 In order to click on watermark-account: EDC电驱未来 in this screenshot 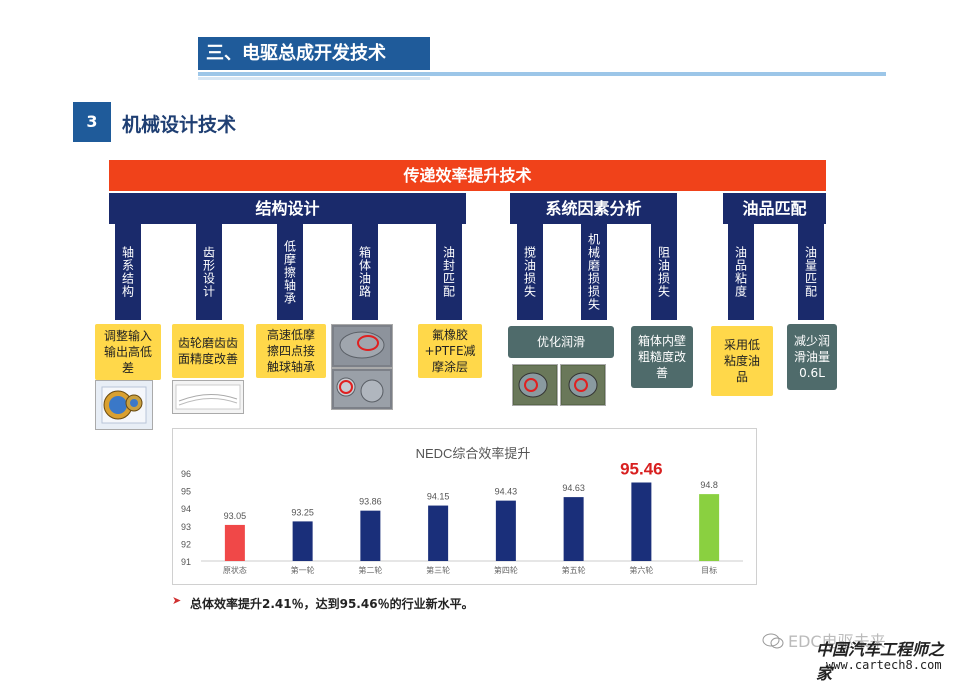, I will do `click(837, 641)`.